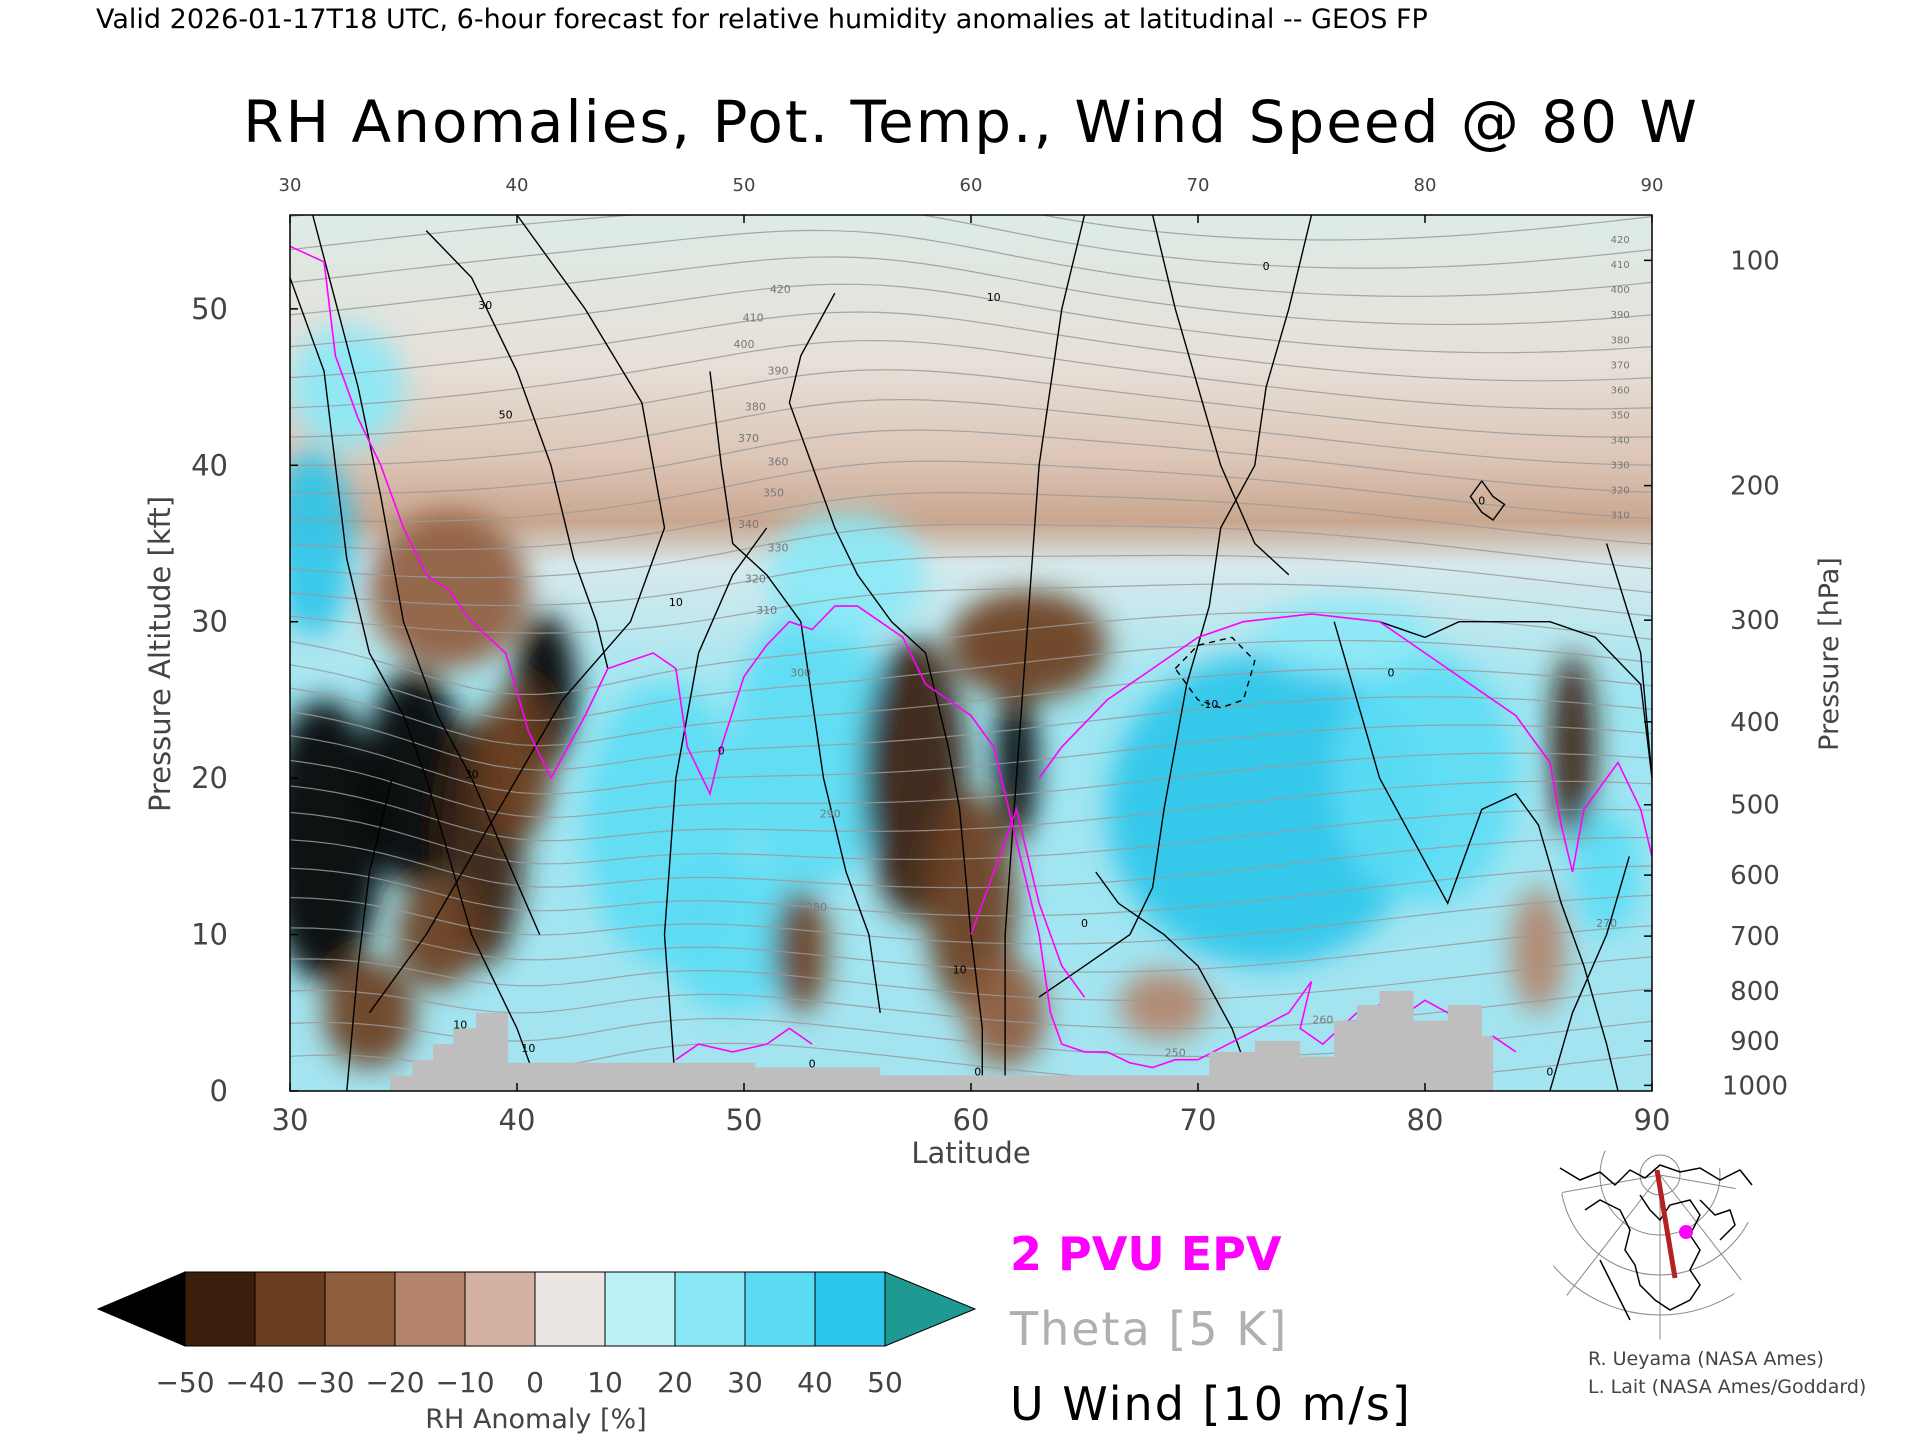 The height and width of the screenshot is (1440, 1920). What do you see at coordinates (1656, 1242) in the screenshot?
I see `inset-map-coastline` at bounding box center [1656, 1242].